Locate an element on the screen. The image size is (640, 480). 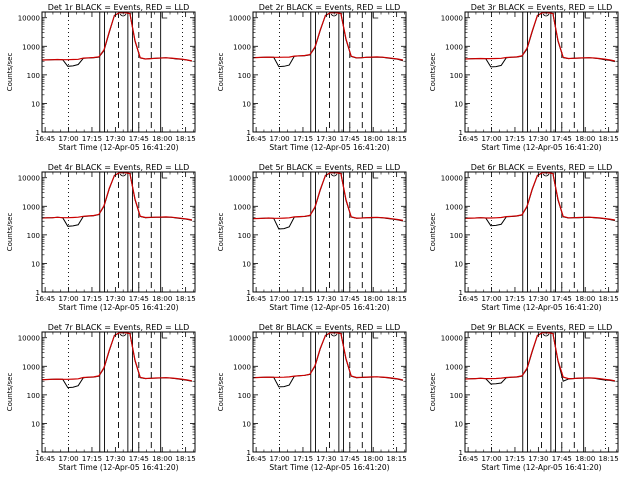
panel-title: Det 4r BLACK = Events, RED = LLD is located at coordinates (119, 167).